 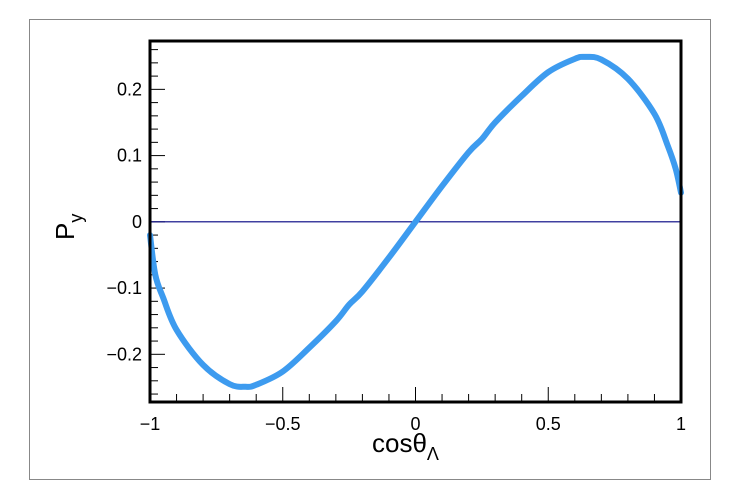 I want to click on y-tick-label: 0.2, so click(x=129, y=89).